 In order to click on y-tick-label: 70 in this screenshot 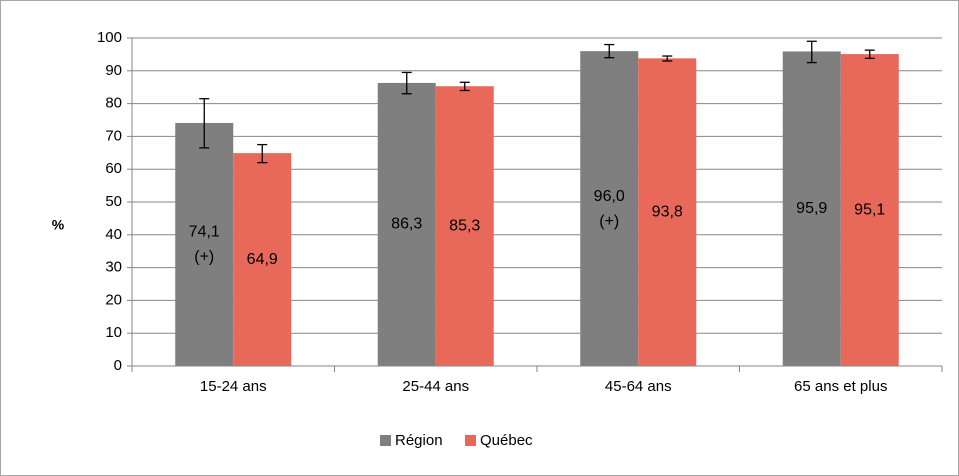, I will do `click(113, 135)`.